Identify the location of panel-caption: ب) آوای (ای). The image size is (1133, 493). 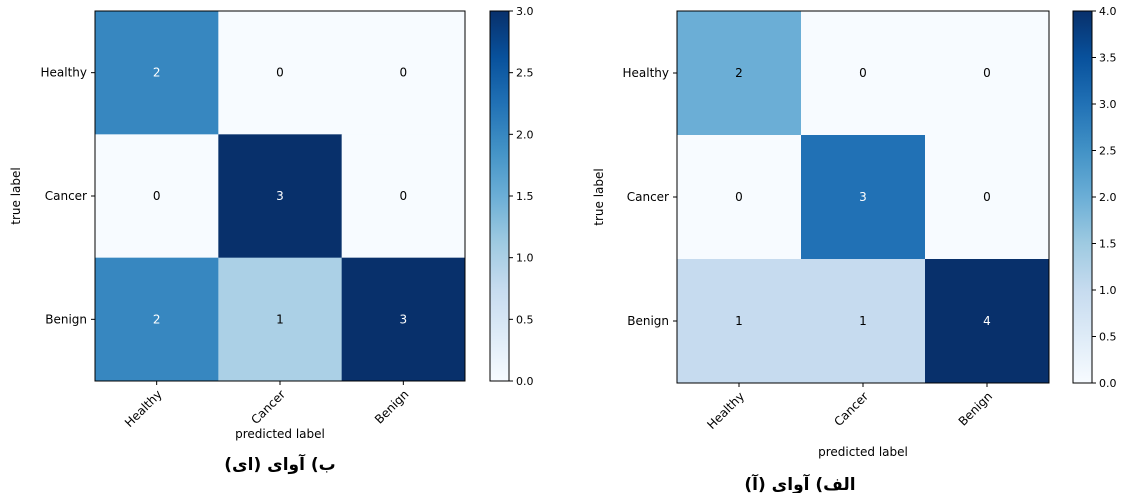
(279, 464).